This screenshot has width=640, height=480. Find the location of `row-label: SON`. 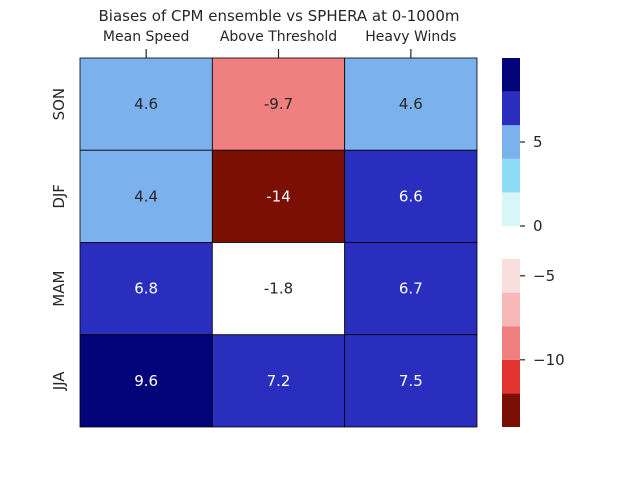

row-label: SON is located at coordinates (59, 104).